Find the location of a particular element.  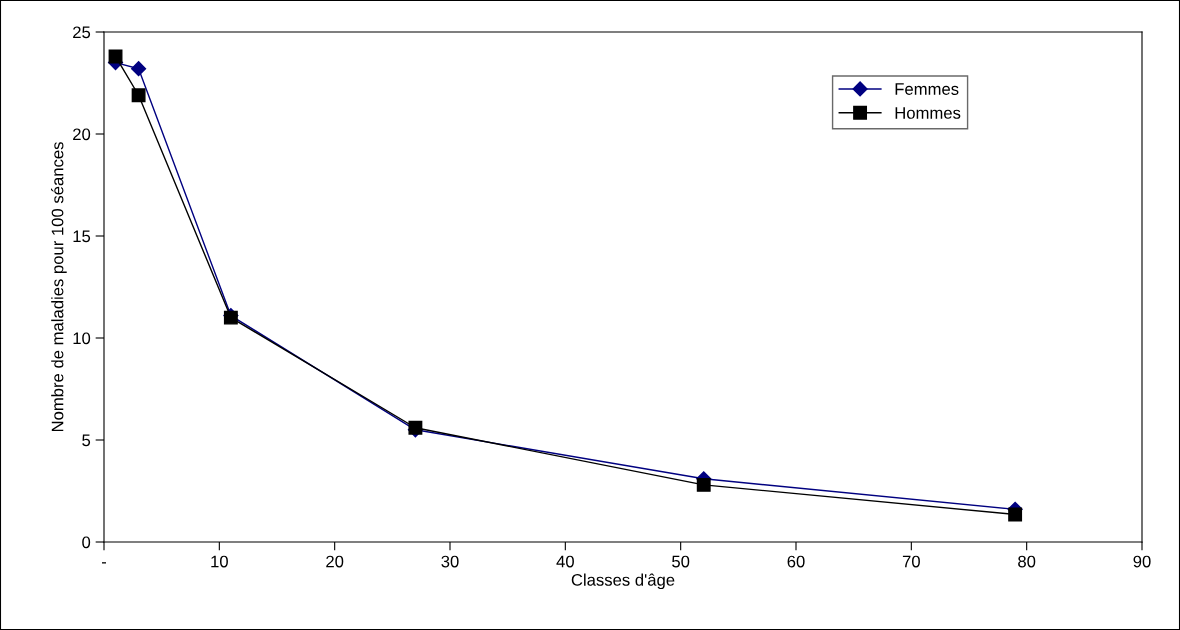

x-tick-label: - is located at coordinates (104, 563).